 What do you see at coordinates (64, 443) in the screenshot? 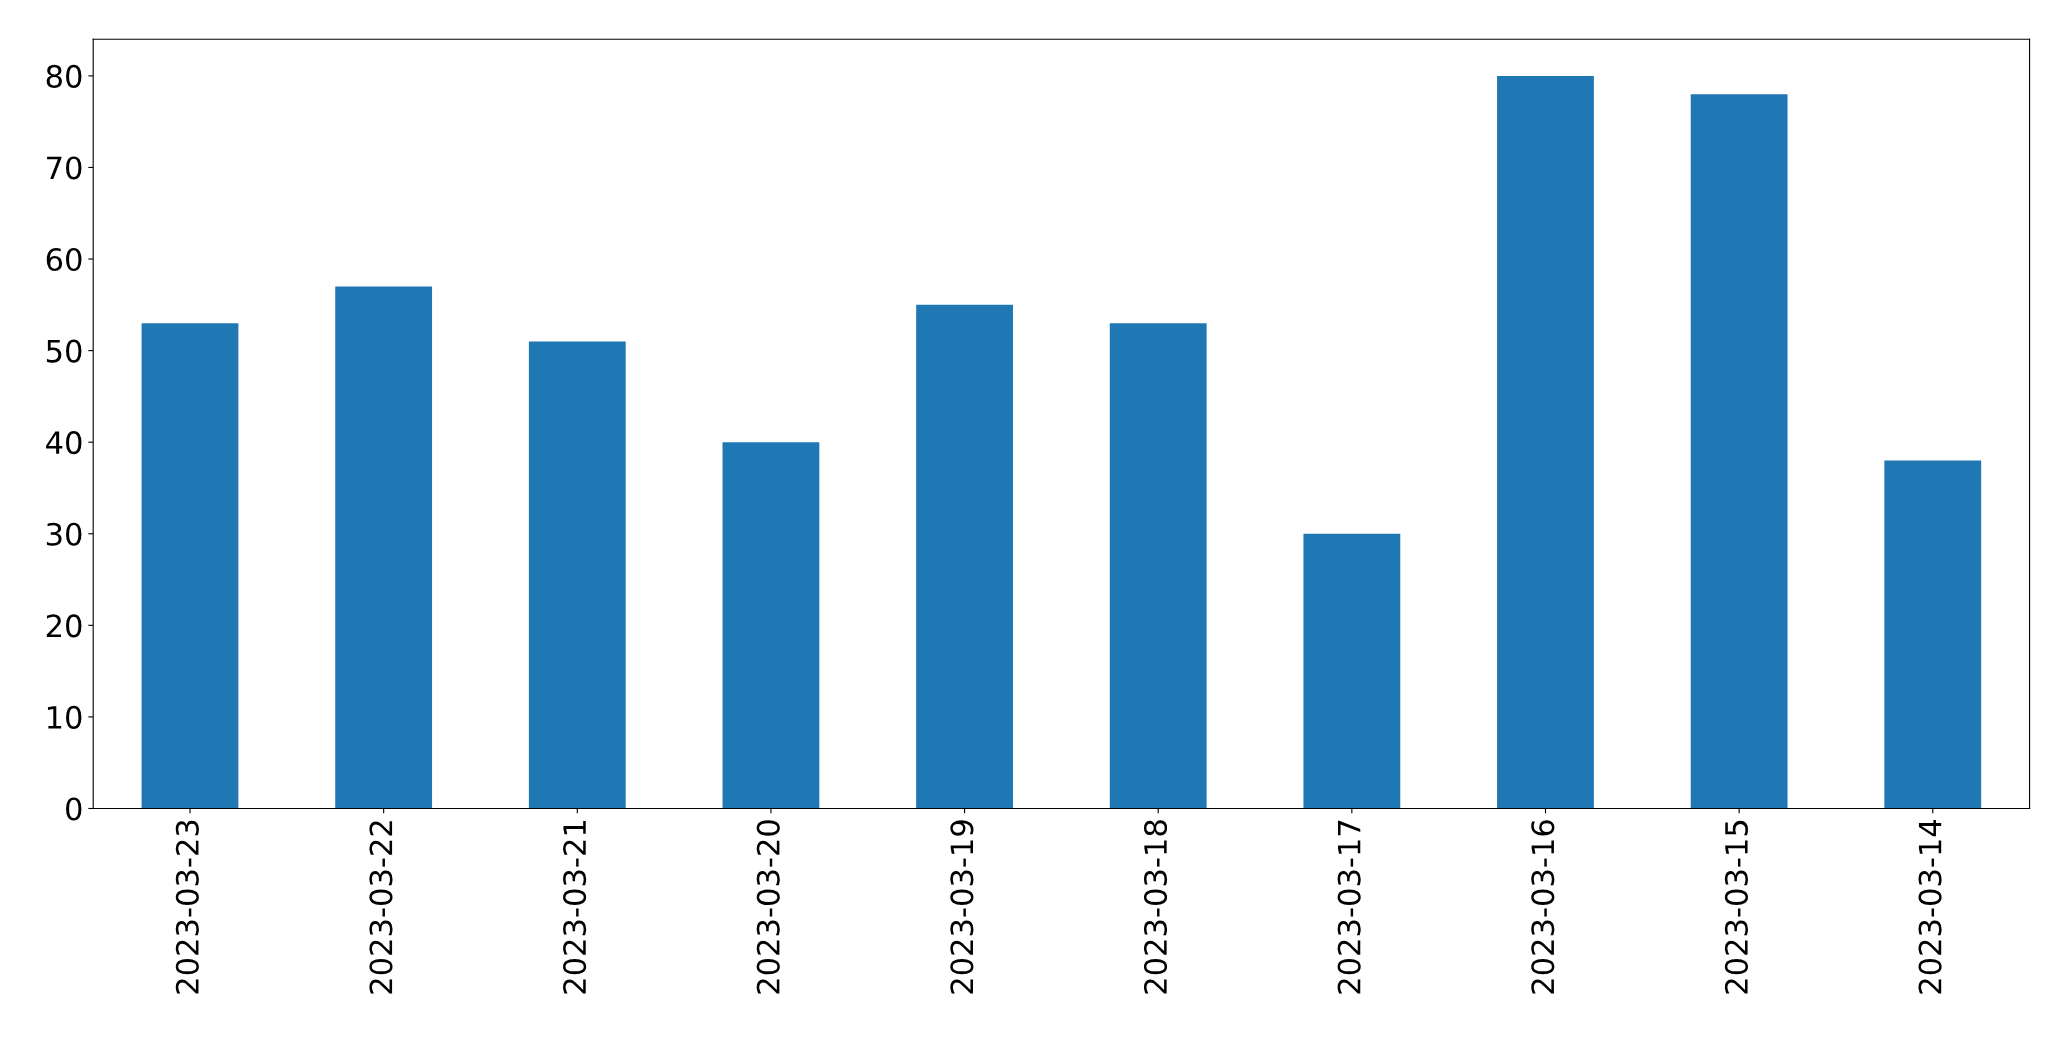
I see `y-tick-label: 40` at bounding box center [64, 443].